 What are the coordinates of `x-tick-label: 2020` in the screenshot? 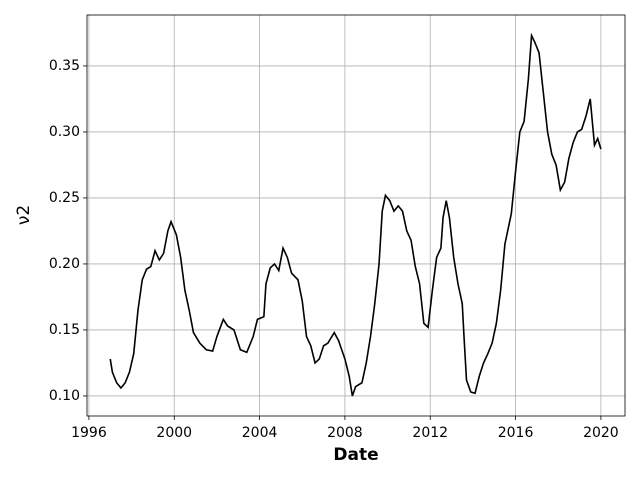 It's located at (601, 433).